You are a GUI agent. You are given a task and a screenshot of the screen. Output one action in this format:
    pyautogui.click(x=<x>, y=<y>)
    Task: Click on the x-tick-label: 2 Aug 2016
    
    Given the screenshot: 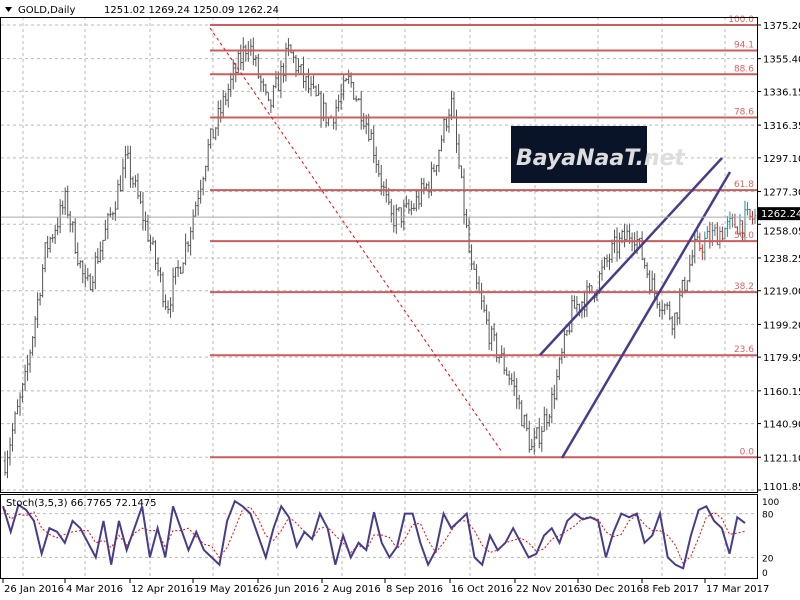 What is the action you would take?
    pyautogui.click(x=352, y=589)
    